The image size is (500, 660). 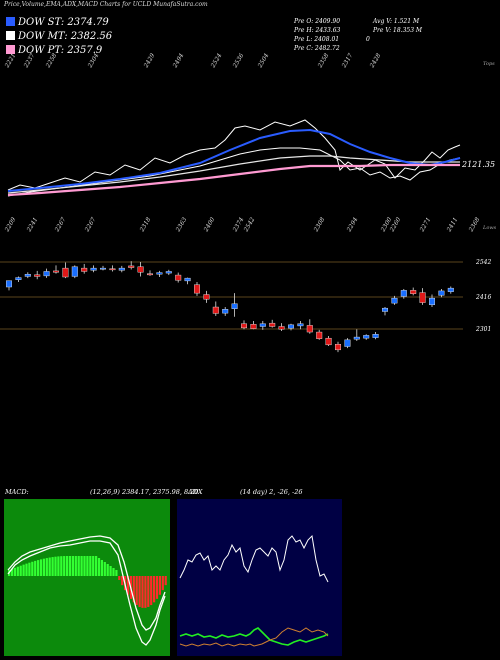 I want to click on price-line-upper, so click(x=234, y=155).